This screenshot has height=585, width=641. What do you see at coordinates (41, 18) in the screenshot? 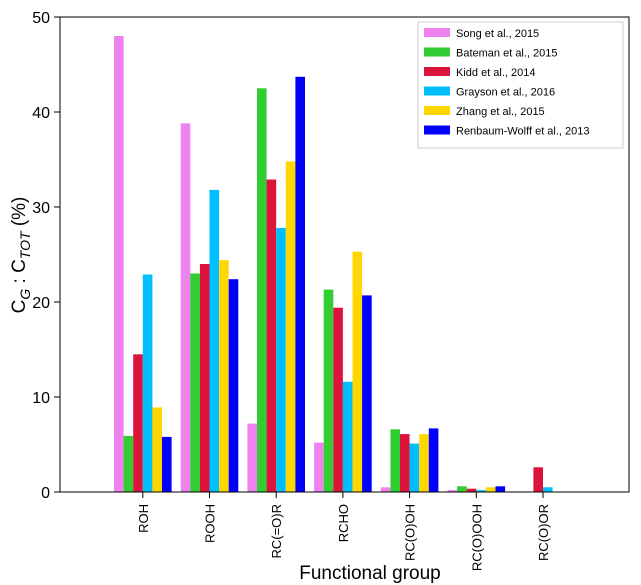
I see `y-tick-label: 50` at bounding box center [41, 18].